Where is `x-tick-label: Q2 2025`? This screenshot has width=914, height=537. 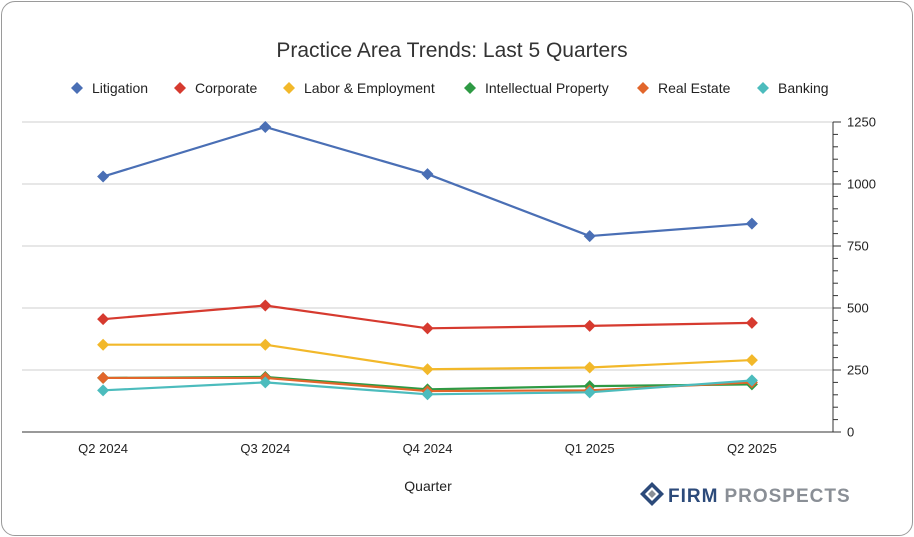
x-tick-label: Q2 2025 is located at coordinates (752, 448).